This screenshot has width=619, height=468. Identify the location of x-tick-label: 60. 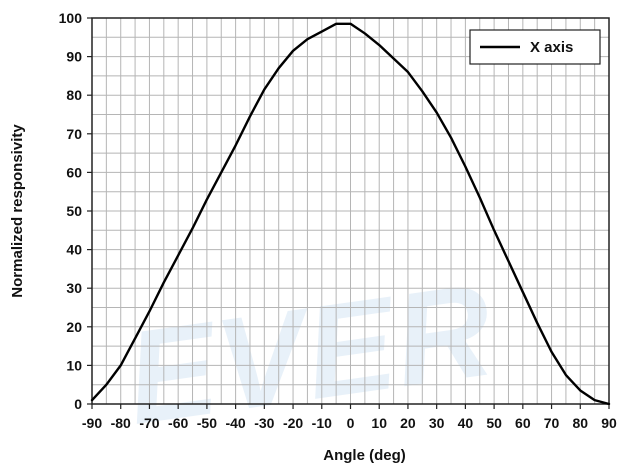
(523, 423).